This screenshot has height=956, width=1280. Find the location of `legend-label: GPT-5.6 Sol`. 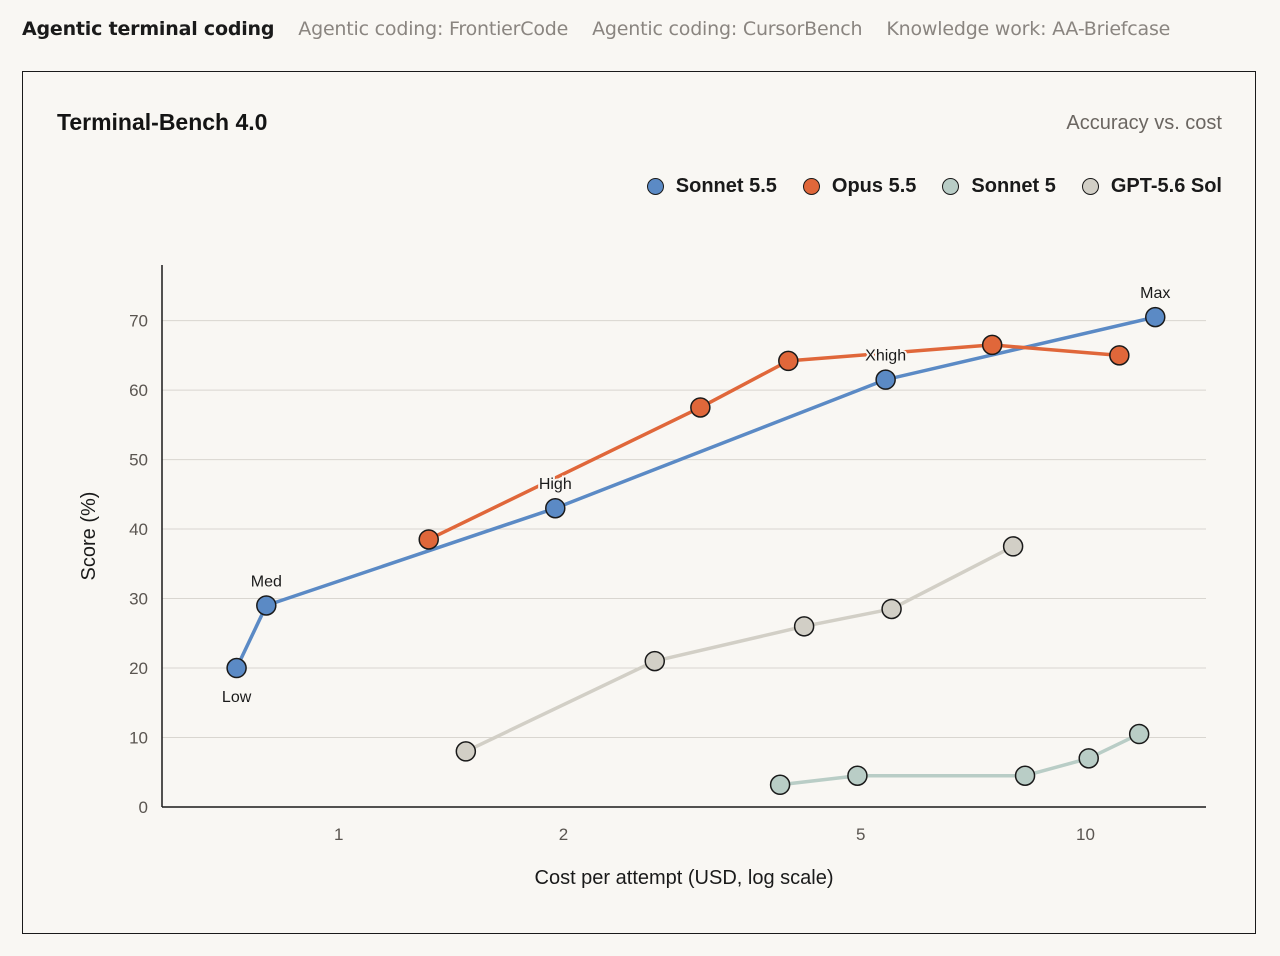

legend-label: GPT-5.6 Sol is located at coordinates (1166, 186).